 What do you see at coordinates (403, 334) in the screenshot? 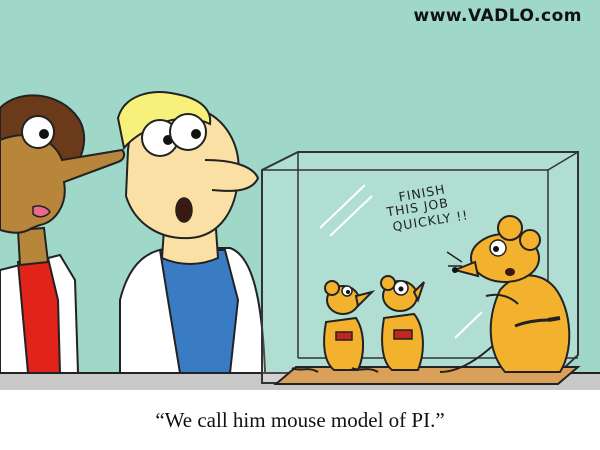
I see `tiny-book-right` at bounding box center [403, 334].